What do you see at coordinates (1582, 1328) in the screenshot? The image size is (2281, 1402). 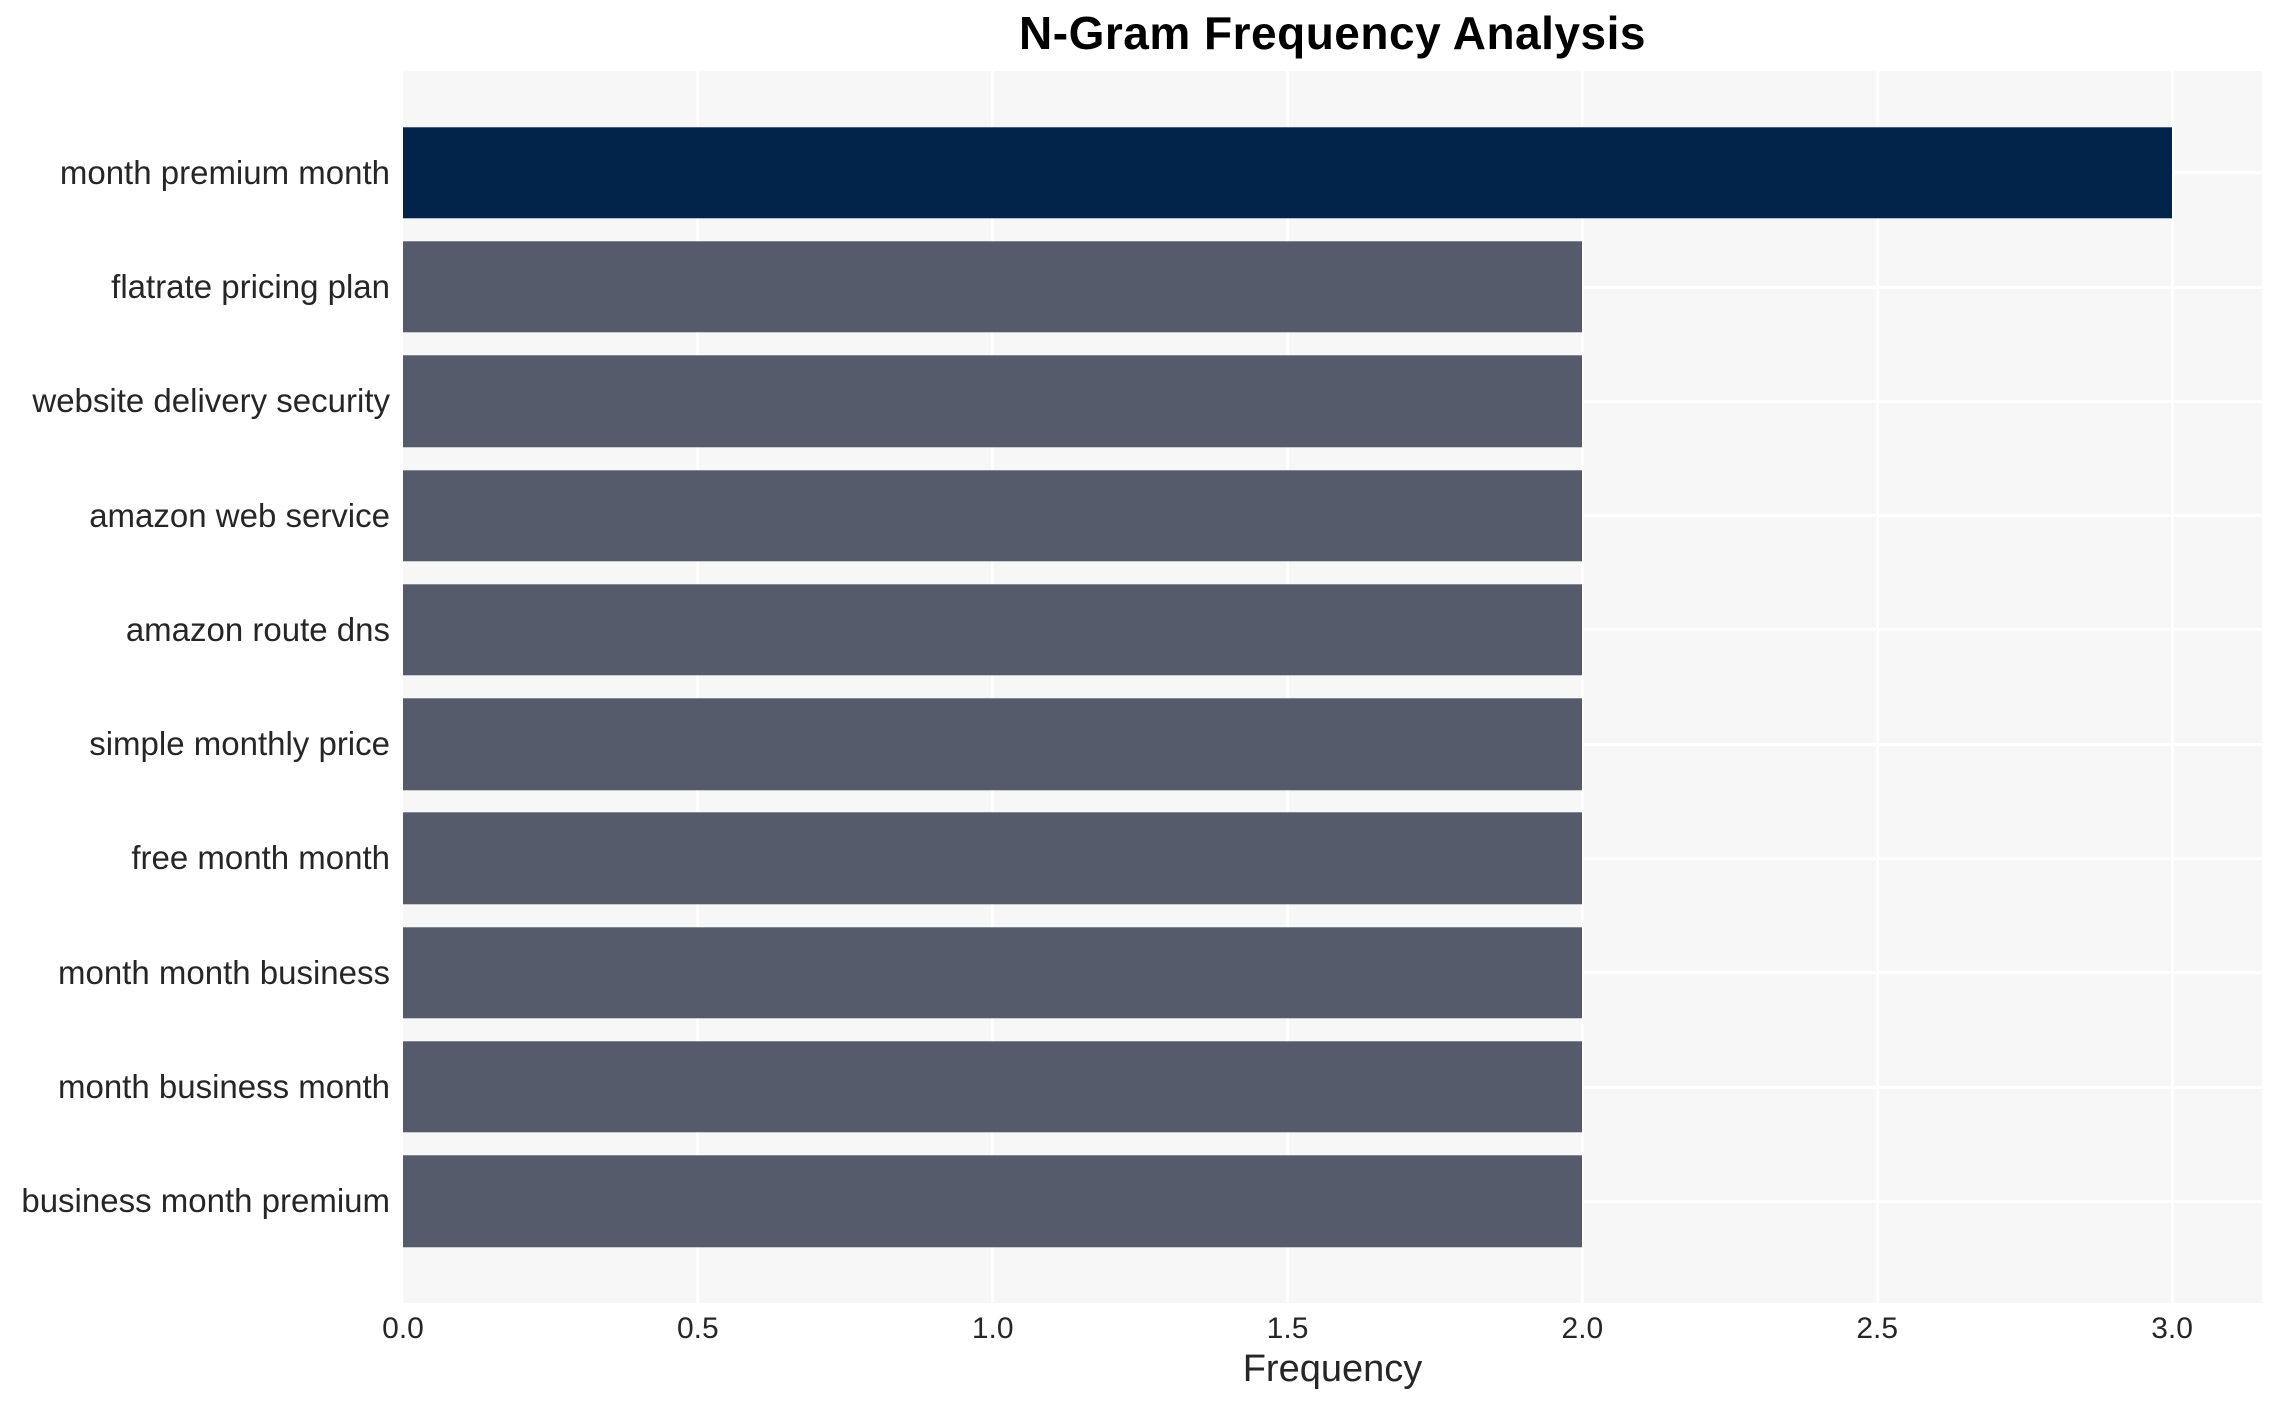 I see `x-tick-label: 2.0` at bounding box center [1582, 1328].